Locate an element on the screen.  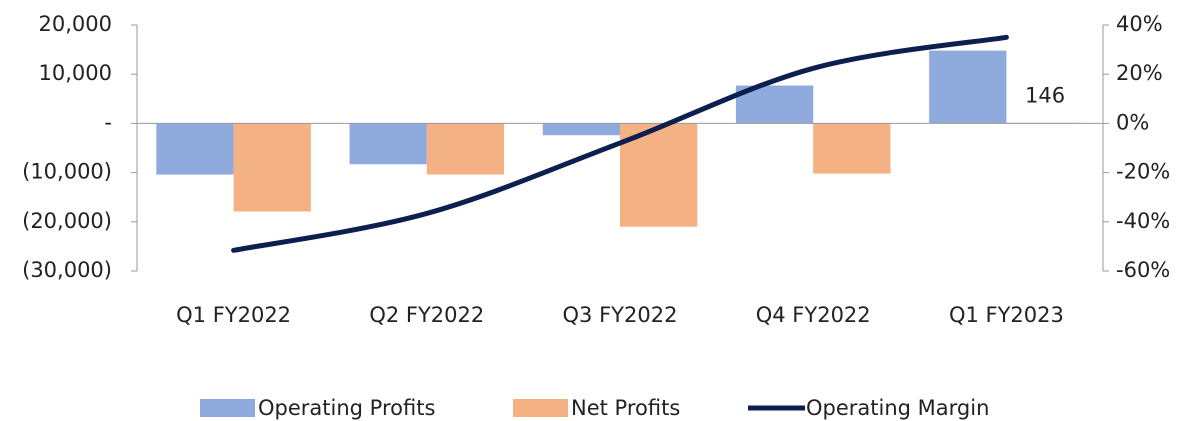
y2-tick-label: -60% is located at coordinates (1143, 270).